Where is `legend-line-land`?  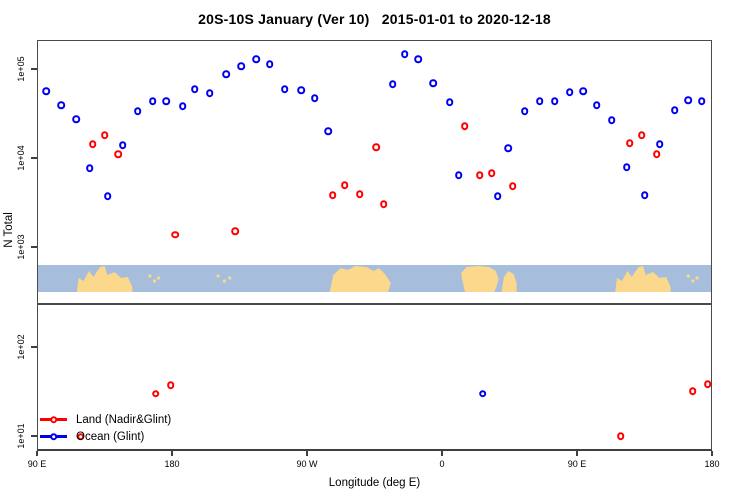 legend-line-land is located at coordinates (53, 419).